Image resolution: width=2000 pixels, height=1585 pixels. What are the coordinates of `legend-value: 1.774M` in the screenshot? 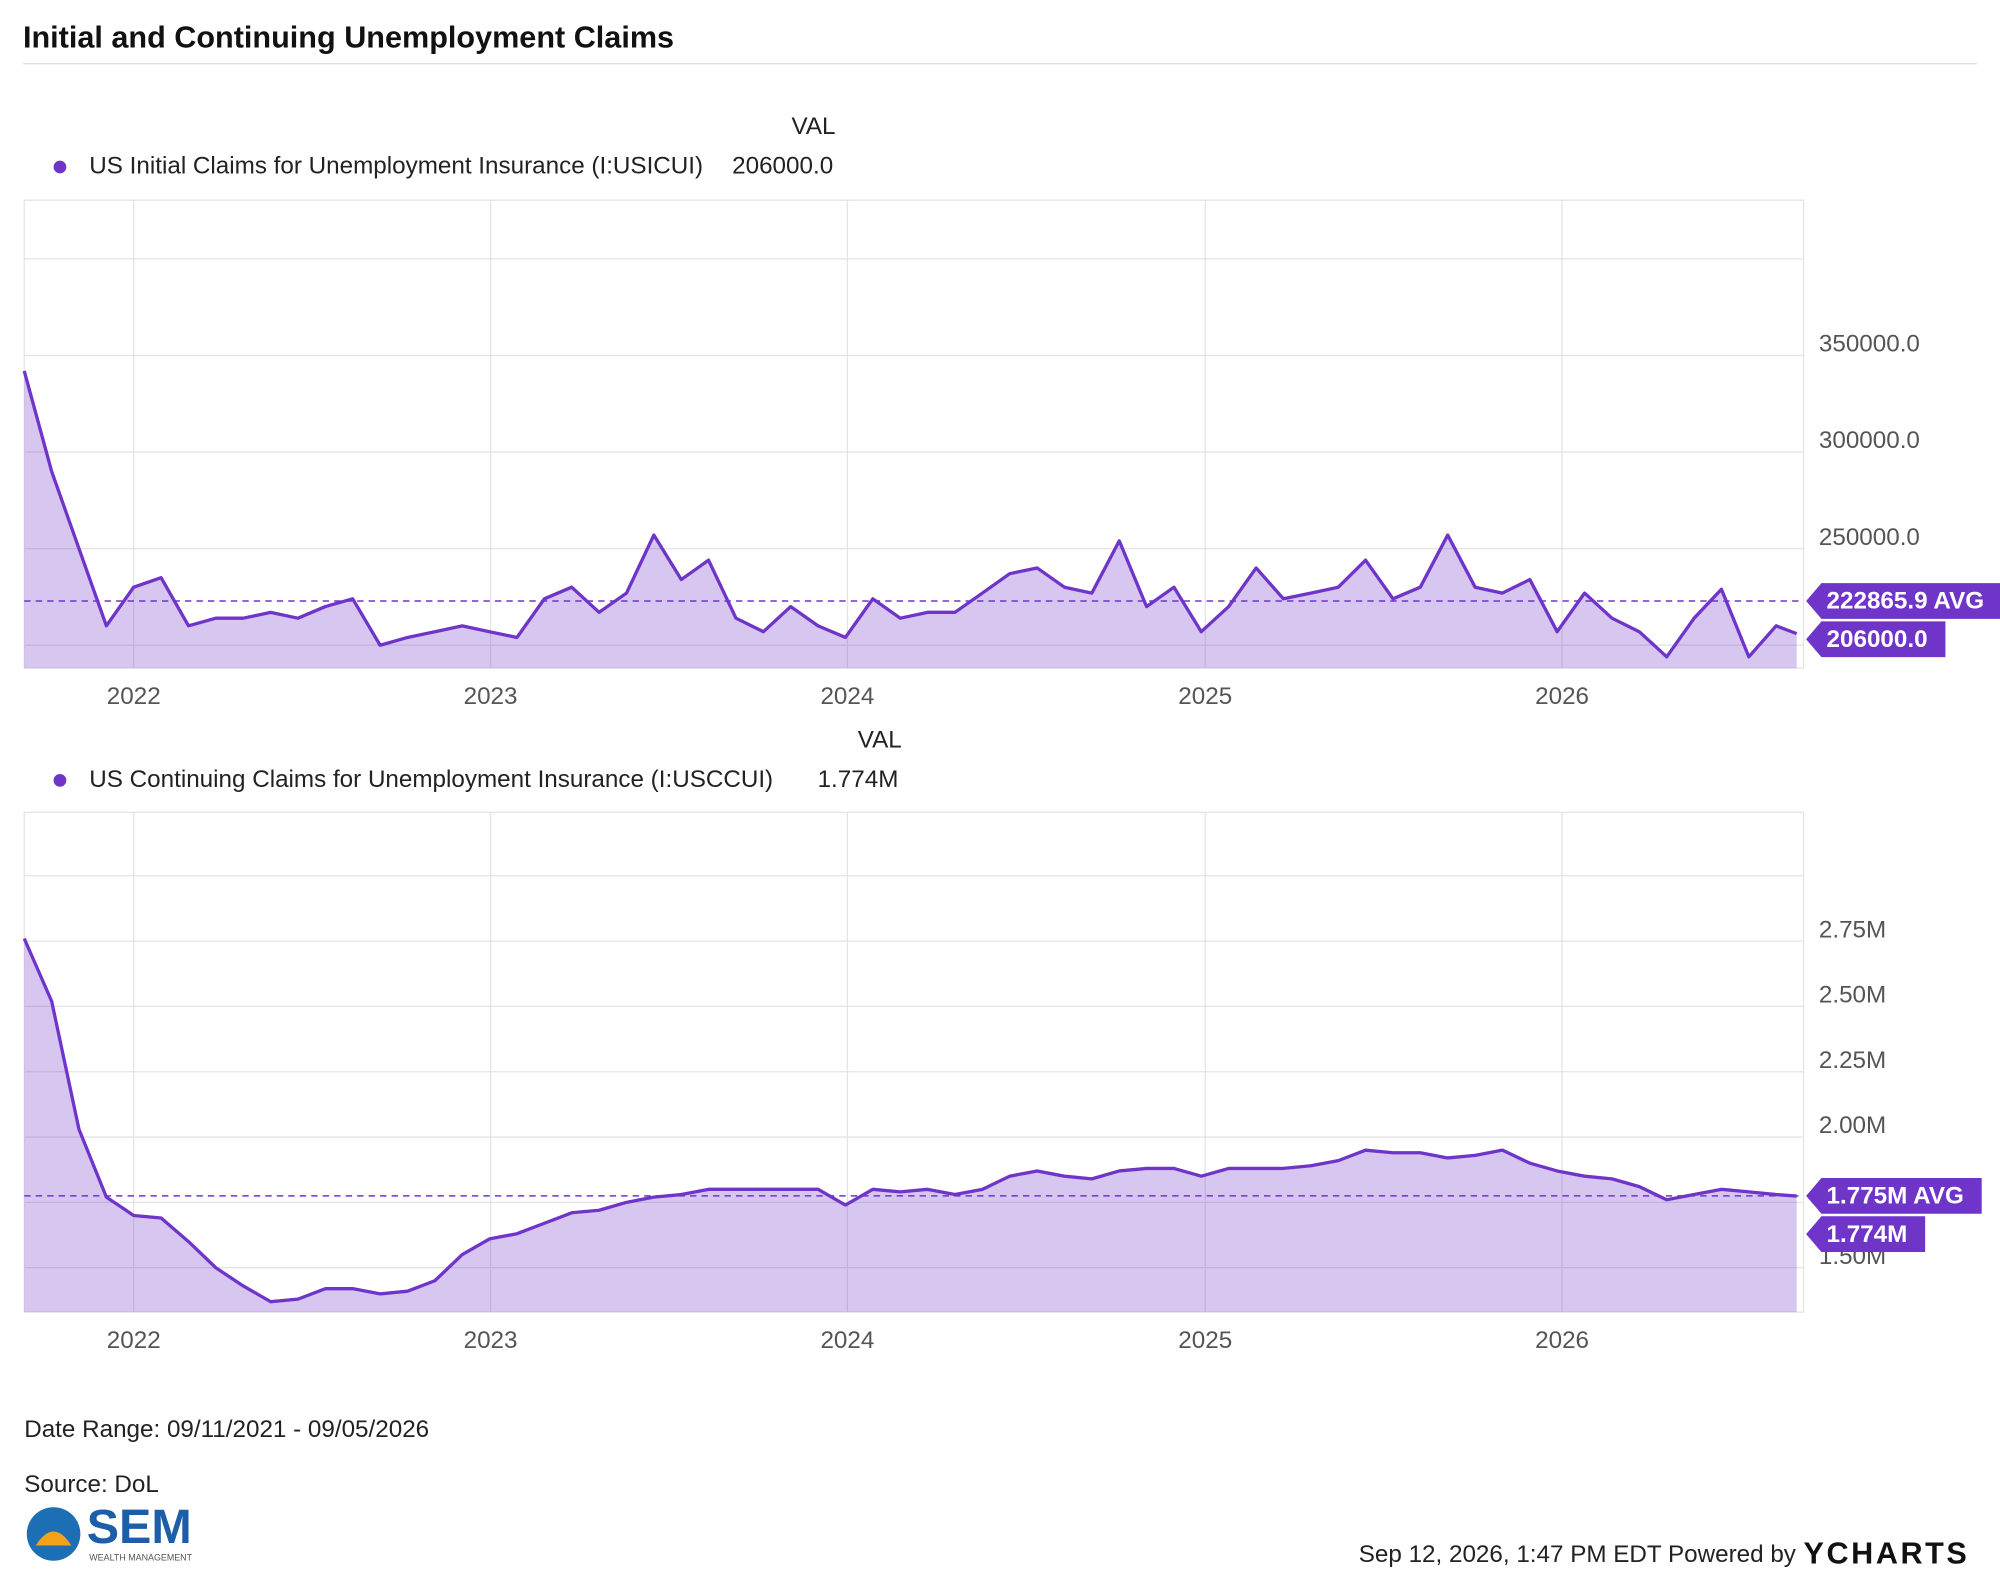 It's located at (858, 779).